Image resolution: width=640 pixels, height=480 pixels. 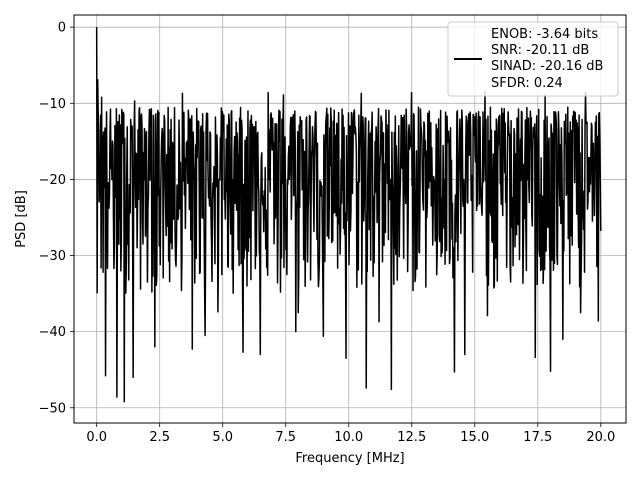 I want to click on x-tick-label: 0.0, so click(x=96, y=437).